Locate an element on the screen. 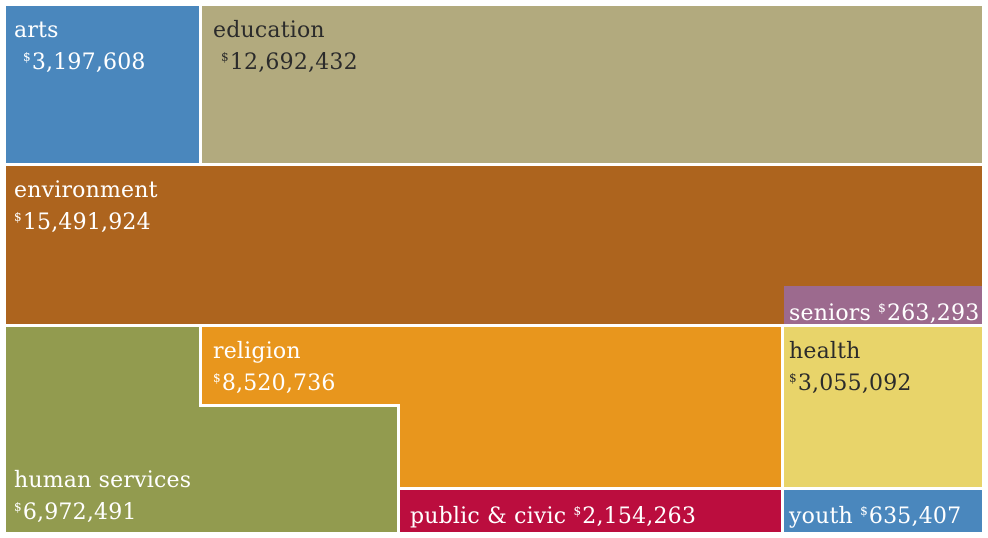  treemap-cell-seniors is located at coordinates (883, 305).